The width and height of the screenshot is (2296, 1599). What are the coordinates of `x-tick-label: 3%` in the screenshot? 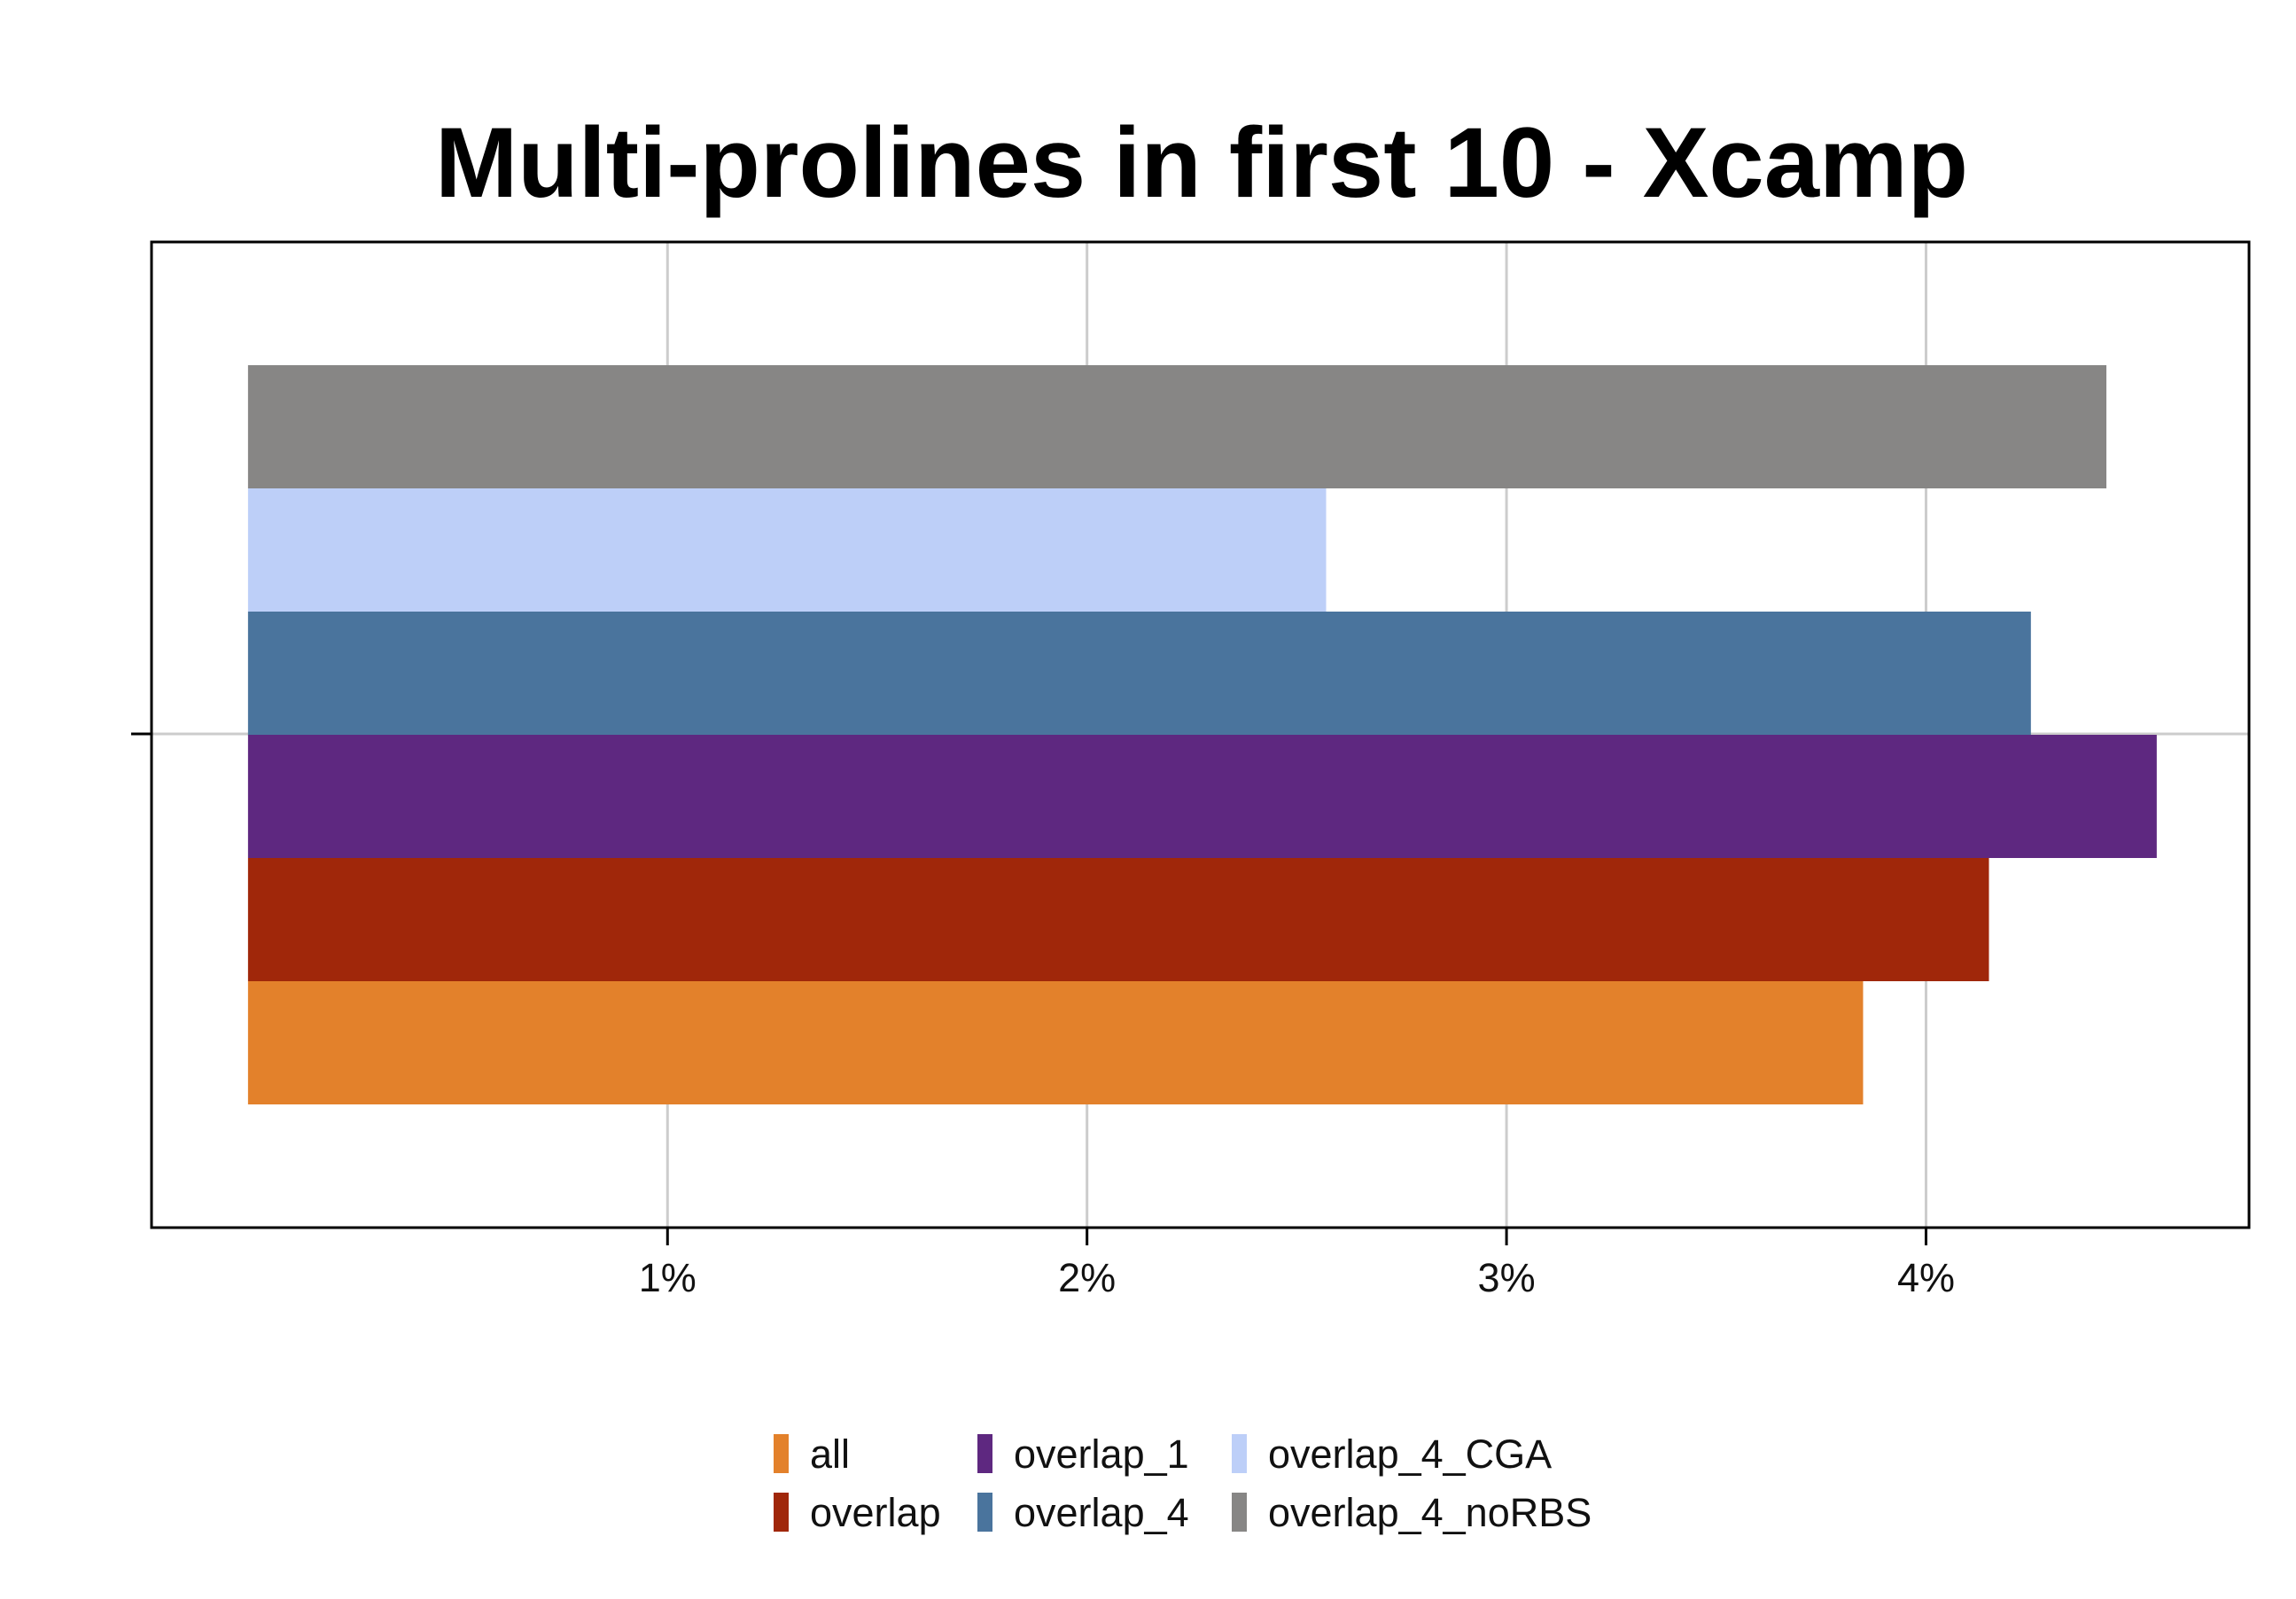 It's located at (1507, 1277).